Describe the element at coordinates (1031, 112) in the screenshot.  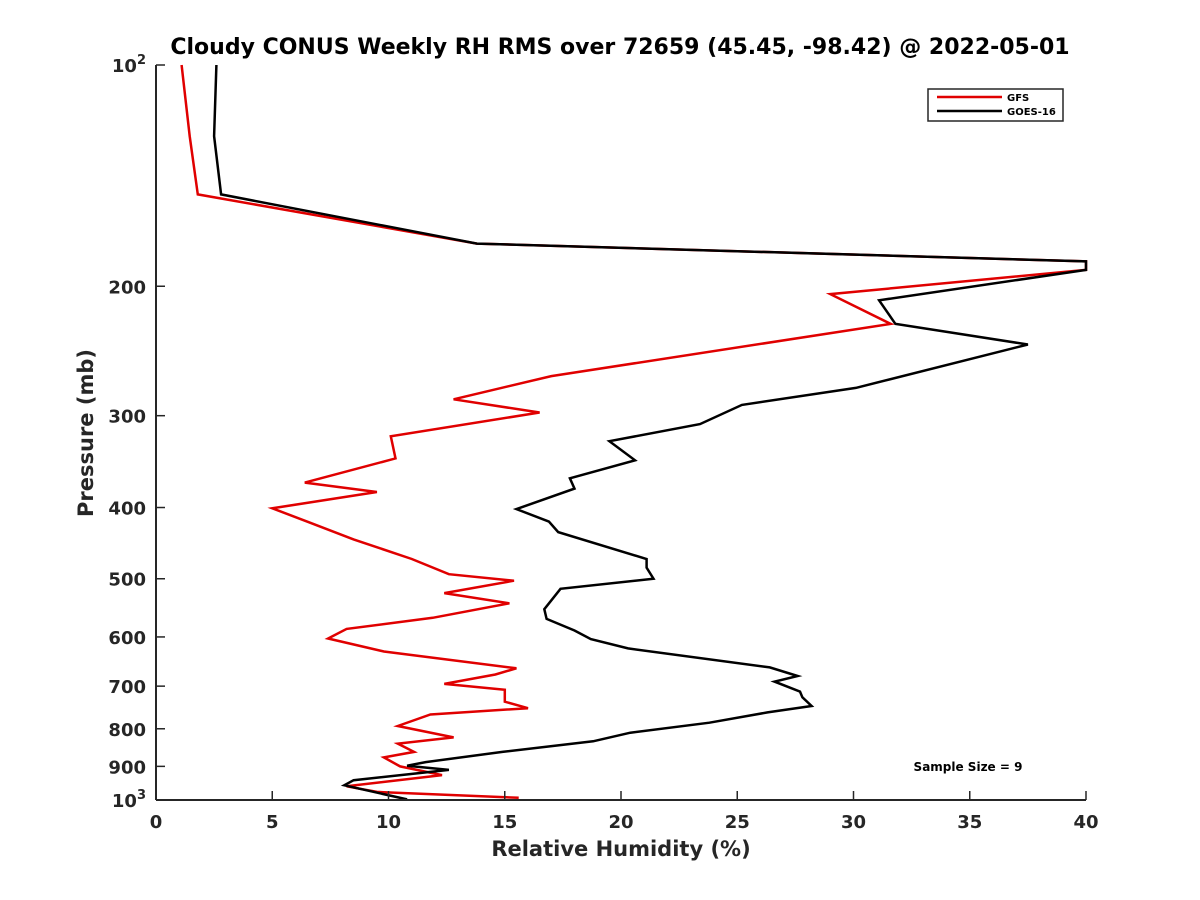
I see `legend-label-goes16: GOES-16` at that location.